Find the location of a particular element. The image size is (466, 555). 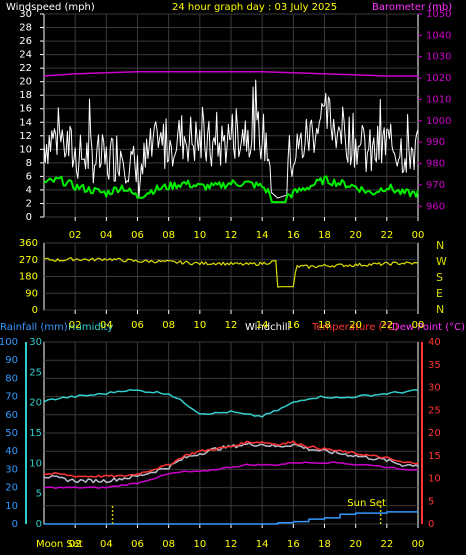

wind-ytick-label: 10 is located at coordinates (25, 149).